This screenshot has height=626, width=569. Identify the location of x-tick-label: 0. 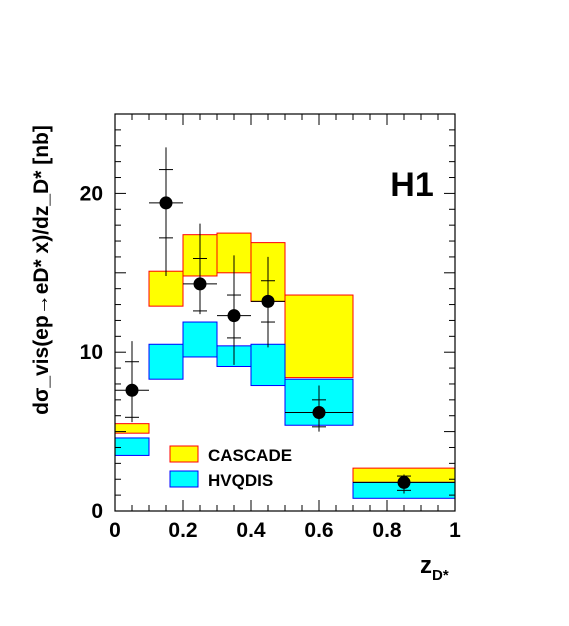
(115, 530).